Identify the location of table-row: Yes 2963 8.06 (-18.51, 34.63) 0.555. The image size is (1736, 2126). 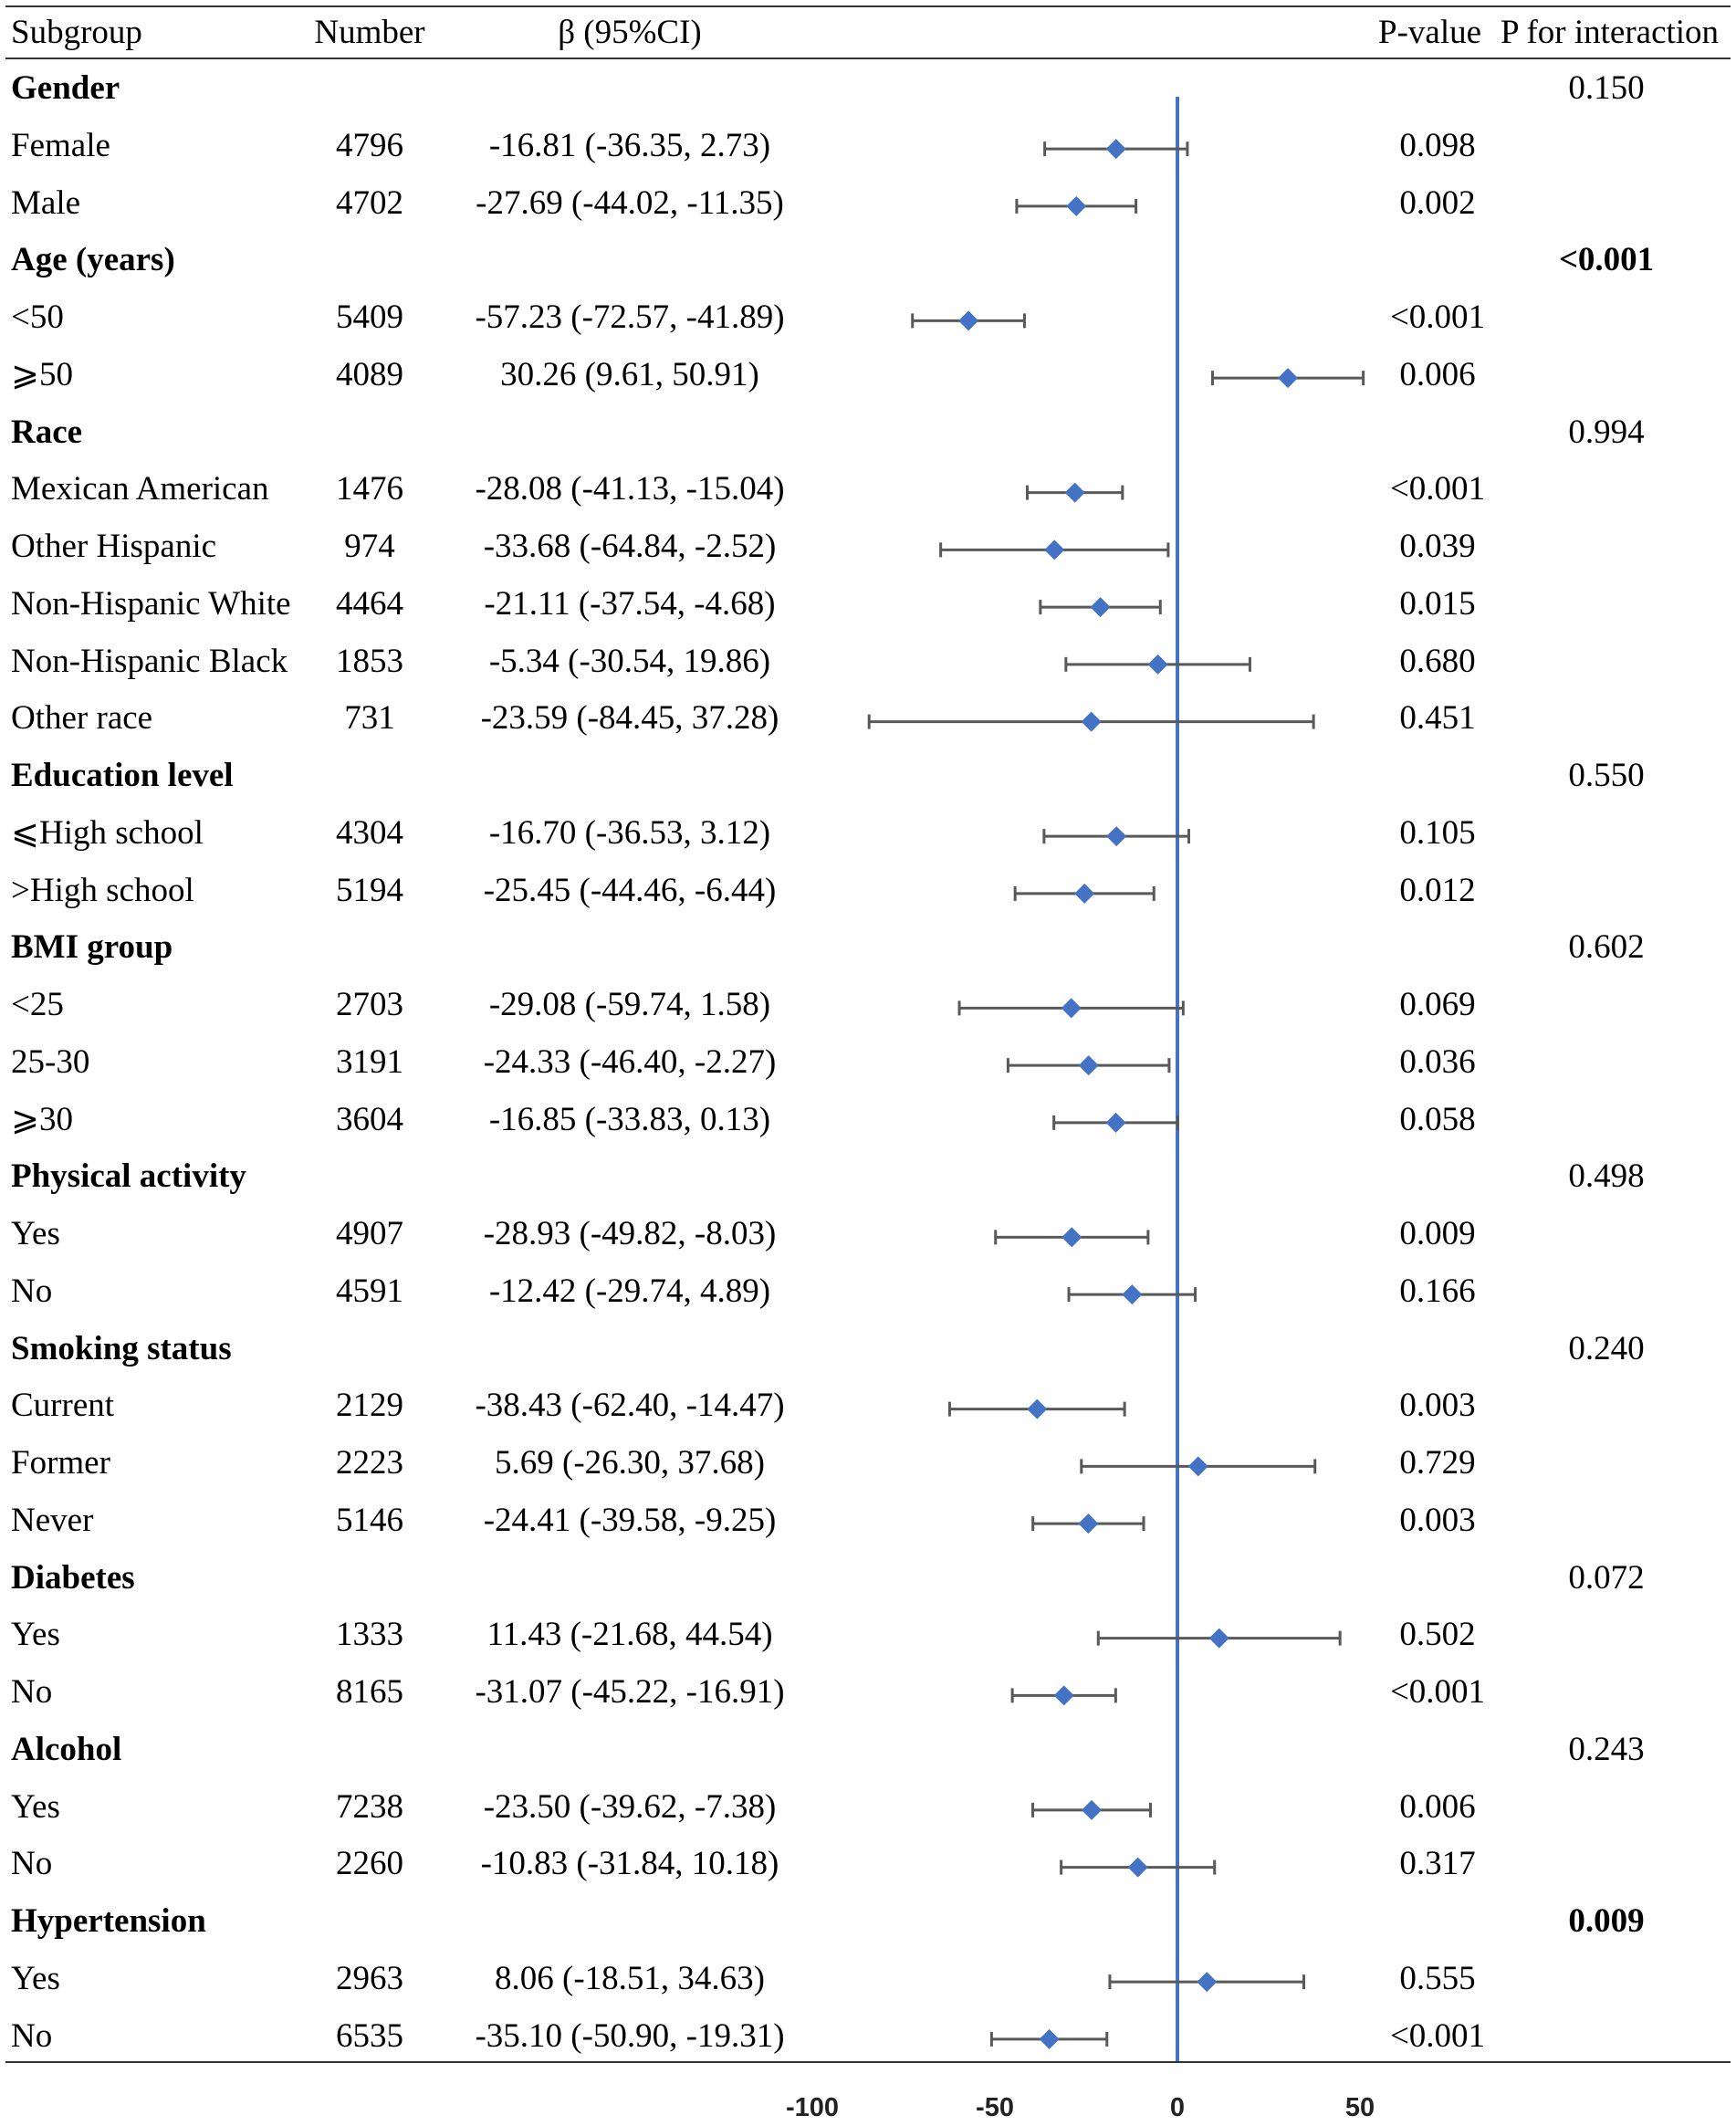
(868, 1979).